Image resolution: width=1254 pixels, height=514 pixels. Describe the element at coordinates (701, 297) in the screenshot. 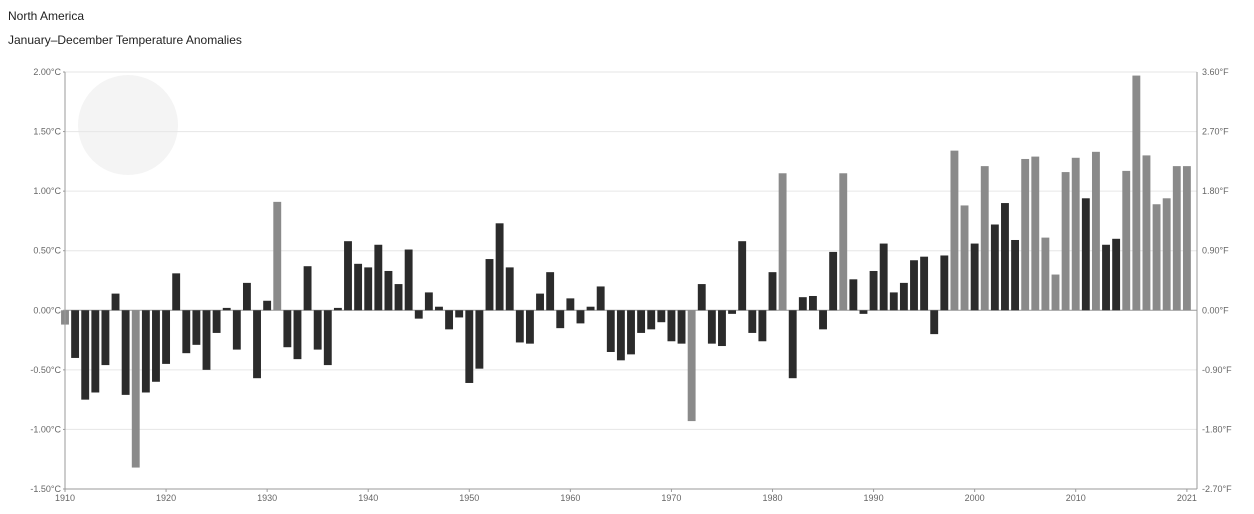

I see `bar-1973` at that location.